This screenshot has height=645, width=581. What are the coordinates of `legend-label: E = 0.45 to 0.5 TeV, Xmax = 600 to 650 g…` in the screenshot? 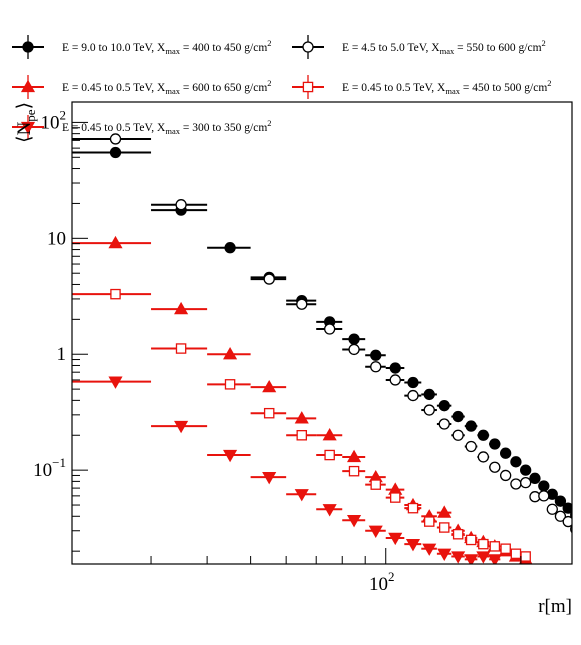 It's located at (167, 87).